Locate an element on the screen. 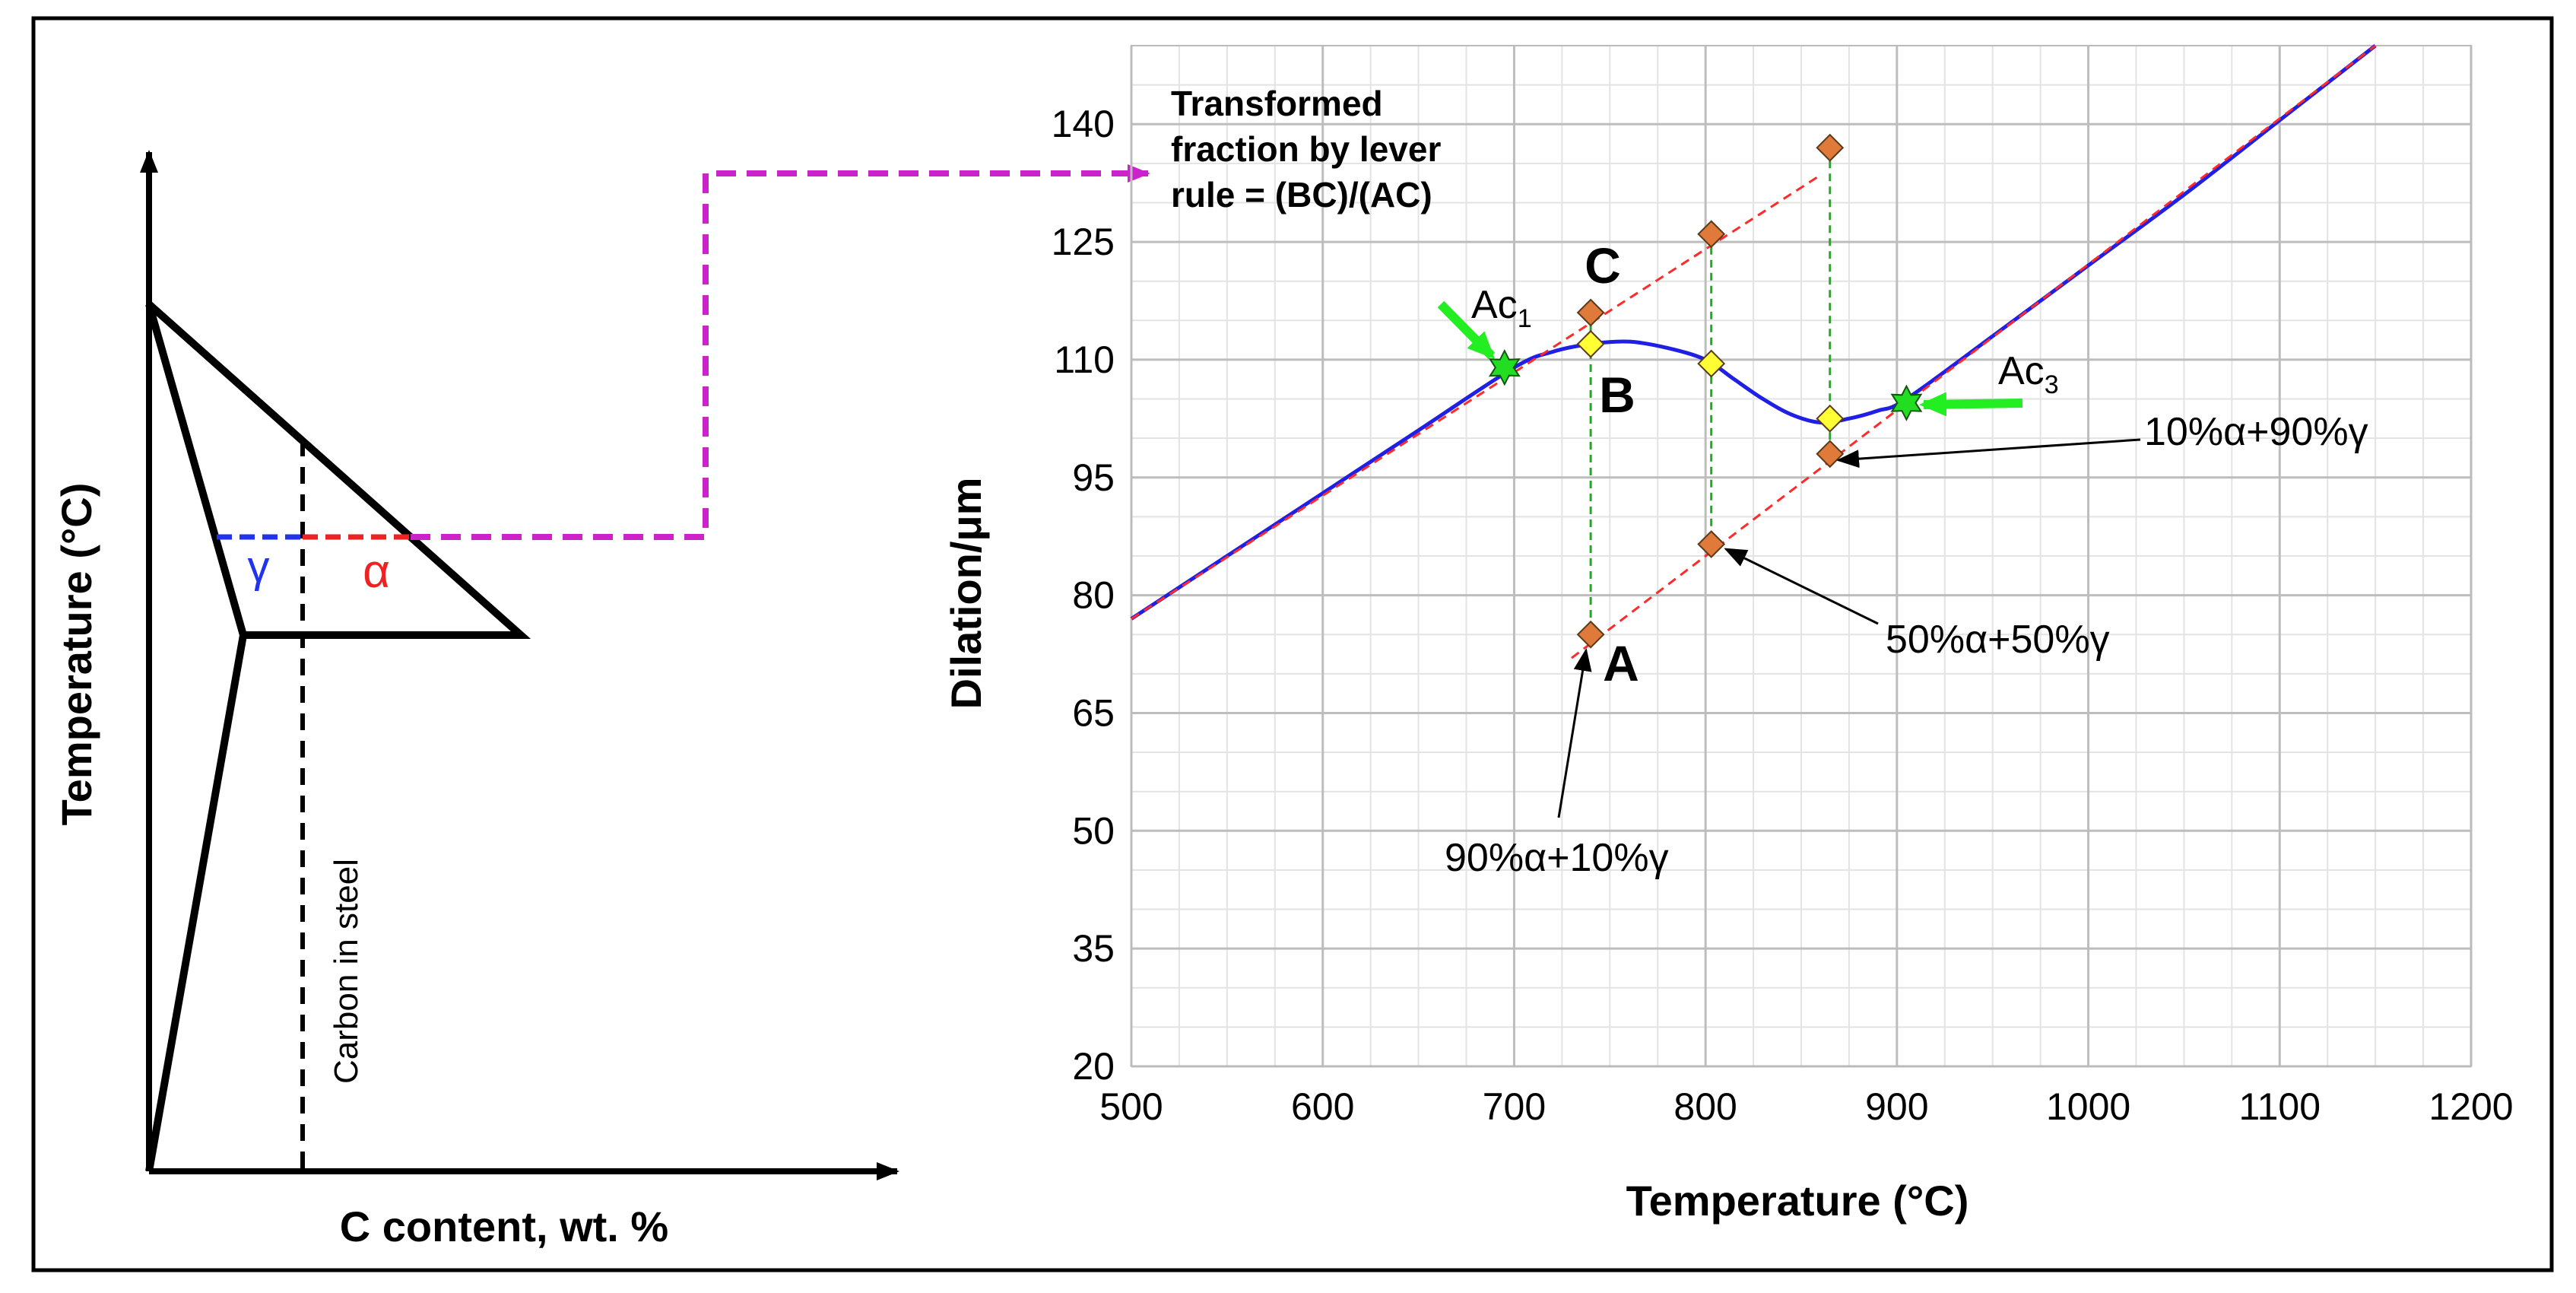  annotation-10a-90g-arrow is located at coordinates (1989, 453).